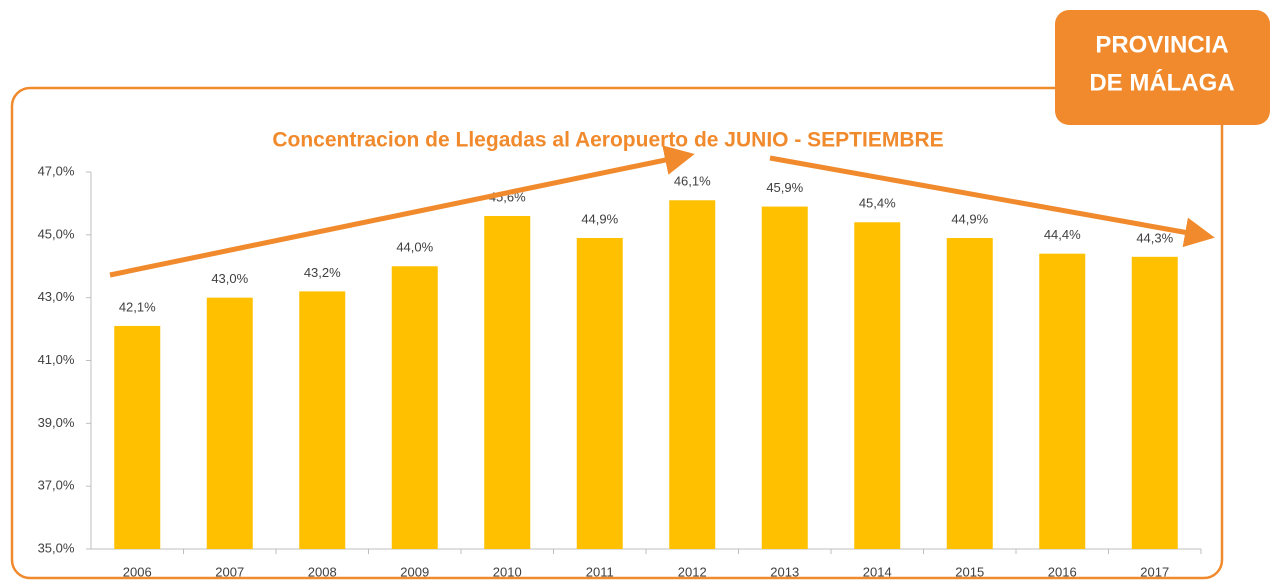 The height and width of the screenshot is (585, 1274). What do you see at coordinates (1062, 571) in the screenshot?
I see `x-tick-label: 2016` at bounding box center [1062, 571].